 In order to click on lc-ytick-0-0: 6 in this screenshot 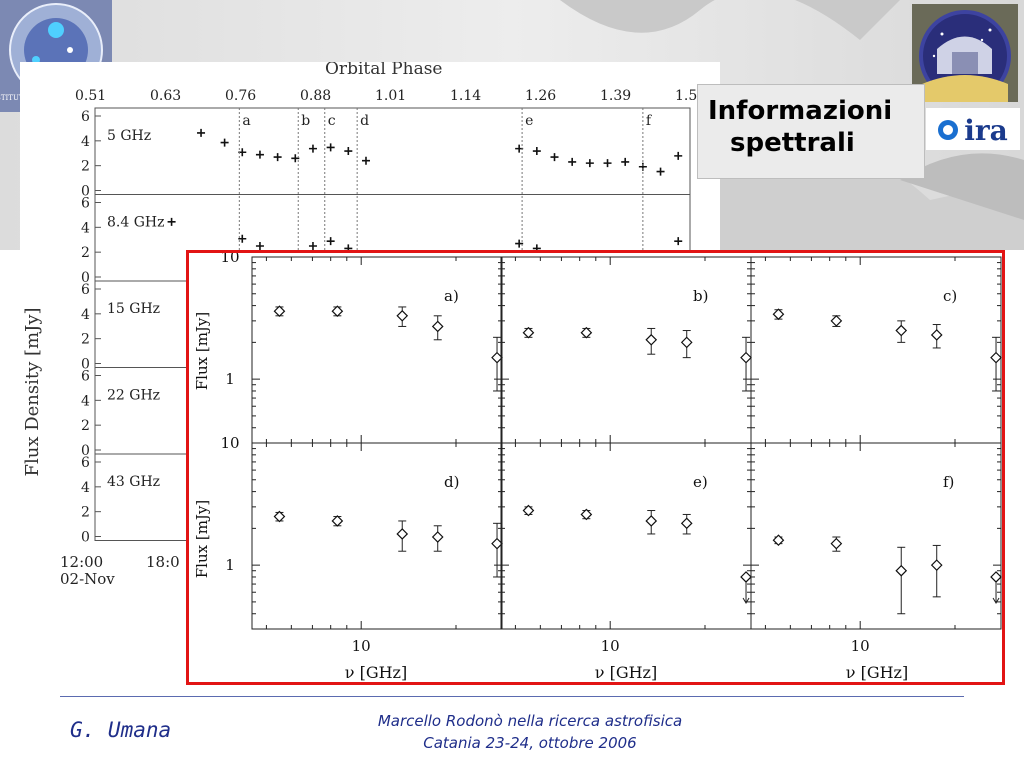, I will do `click(85, 117)`.